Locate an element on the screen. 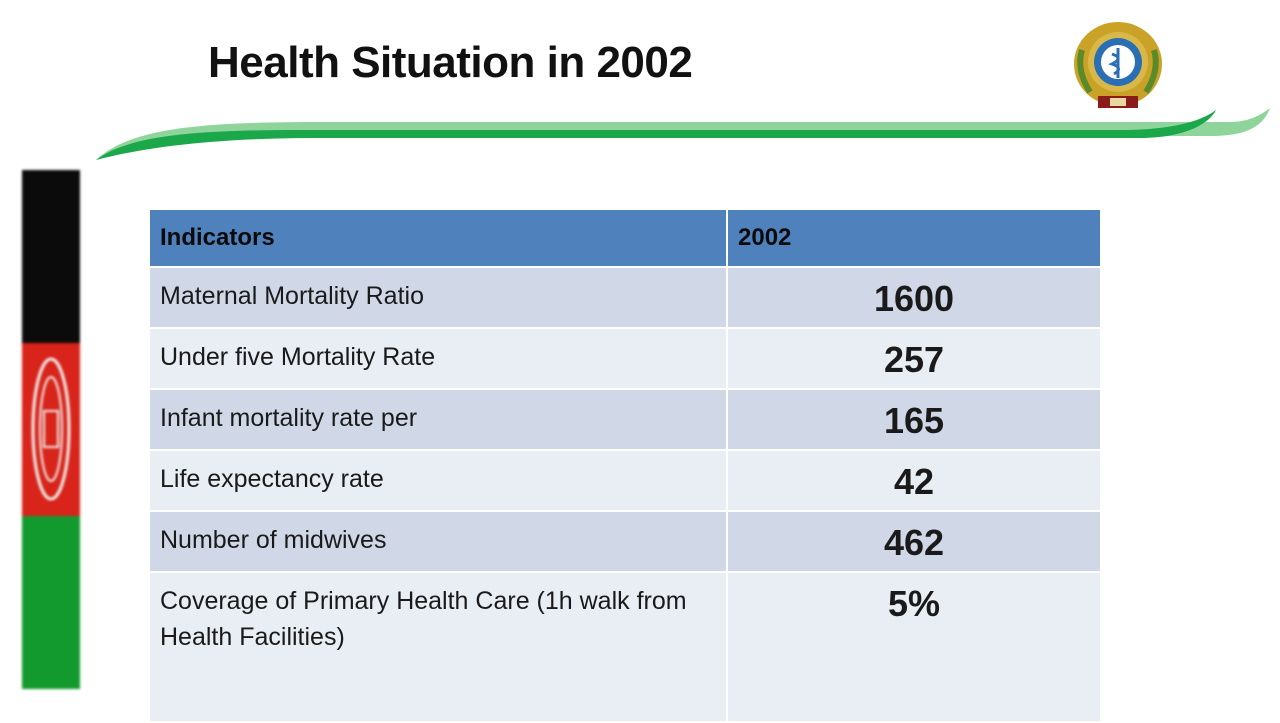  value-cell: 42 is located at coordinates (914, 480).